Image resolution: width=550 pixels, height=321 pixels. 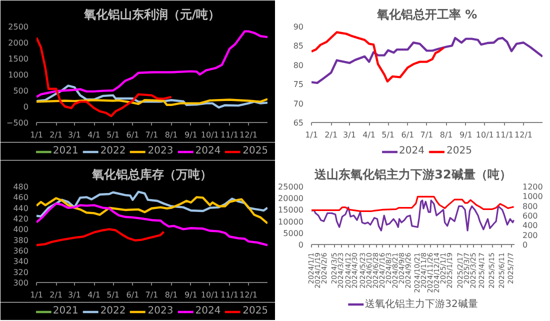 I want to click on y-tick-label: 90, so click(x=298, y=27).